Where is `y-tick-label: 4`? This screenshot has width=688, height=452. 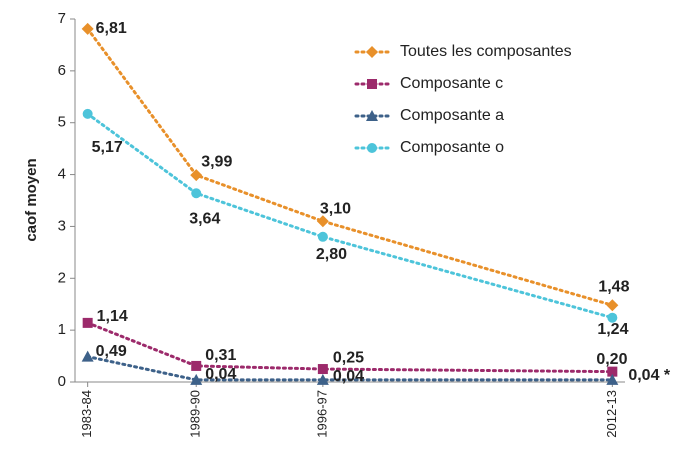
y-tick-label: 4 is located at coordinates (62, 174).